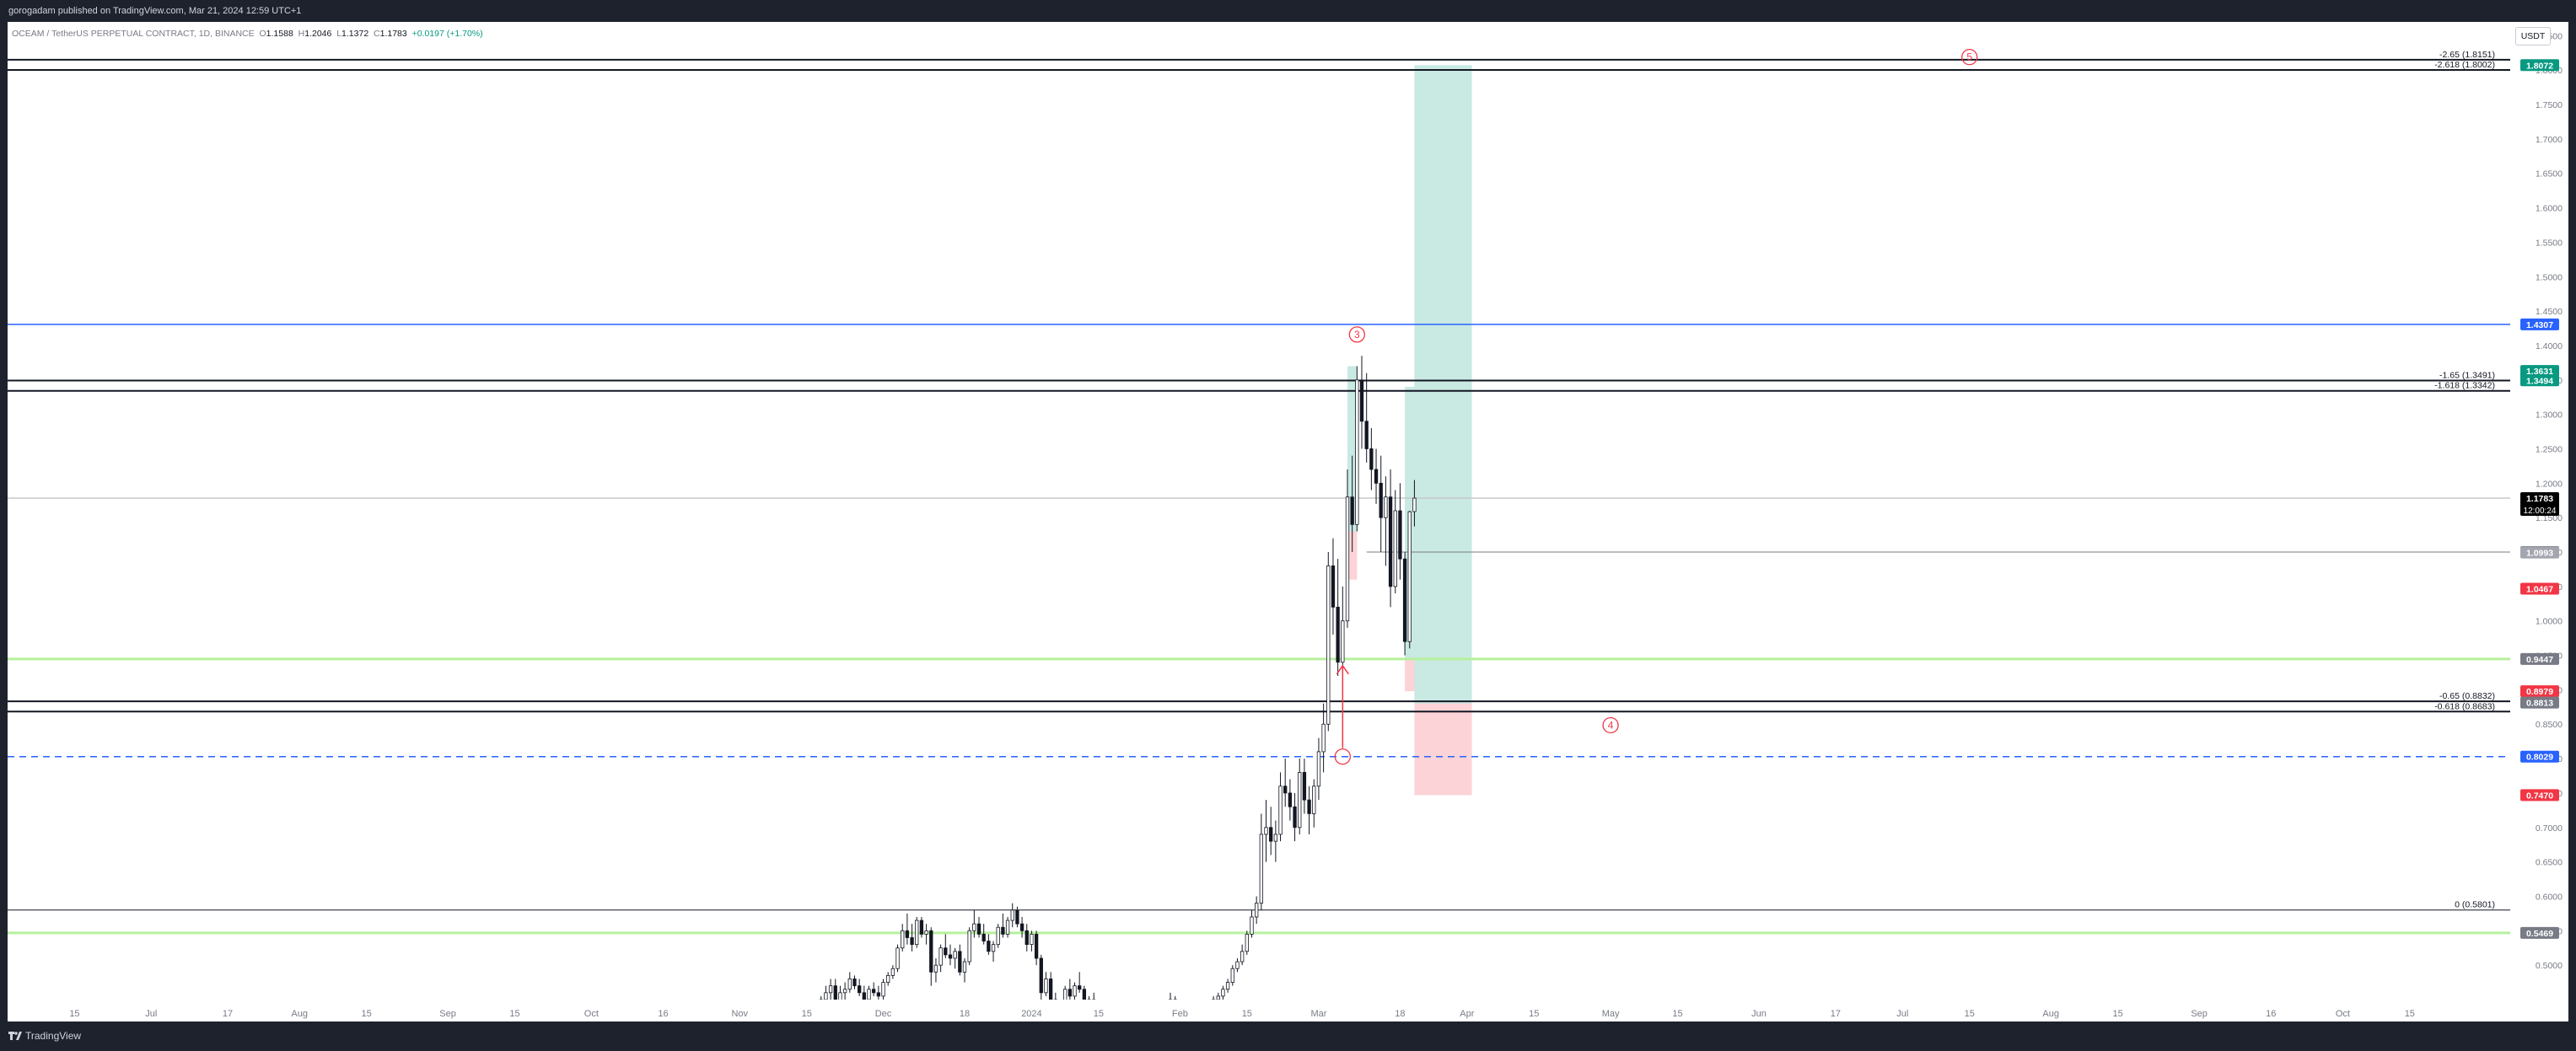  What do you see at coordinates (53, 1036) in the screenshot?
I see `tradingview-brand: TradingView` at bounding box center [53, 1036].